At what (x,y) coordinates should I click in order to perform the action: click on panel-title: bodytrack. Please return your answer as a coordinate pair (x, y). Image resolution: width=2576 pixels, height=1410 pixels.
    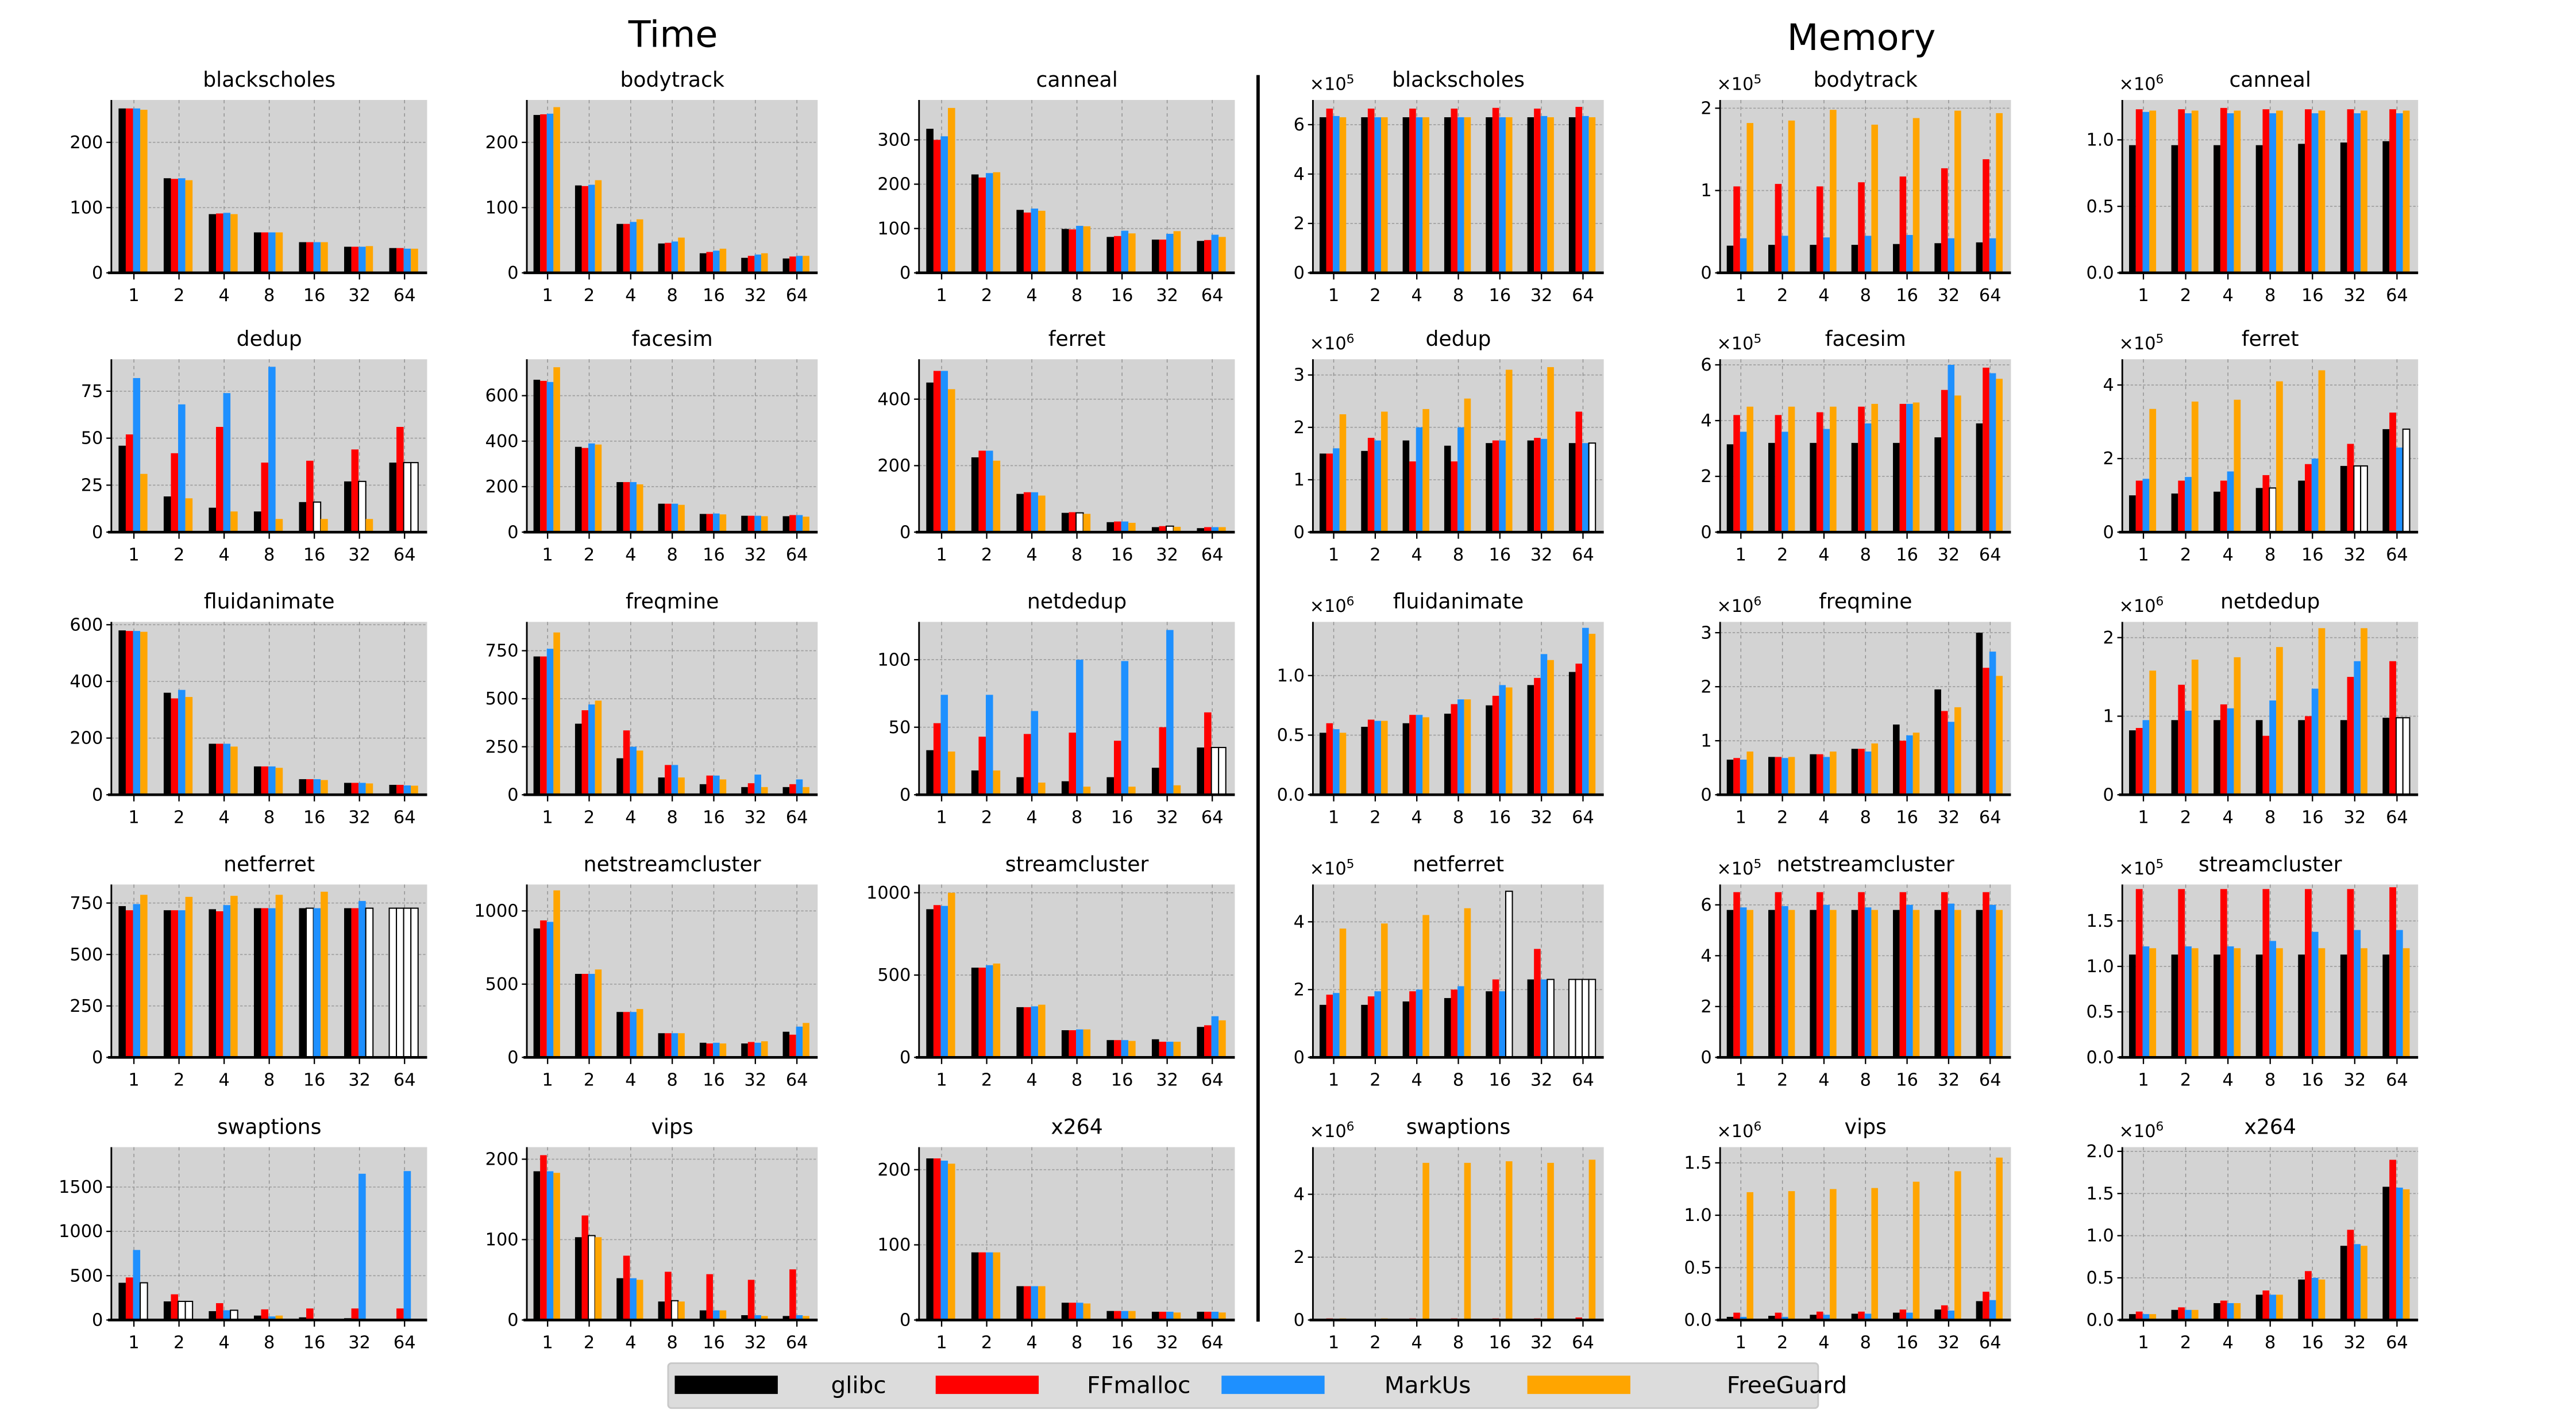
    Looking at the image, I should click on (672, 79).